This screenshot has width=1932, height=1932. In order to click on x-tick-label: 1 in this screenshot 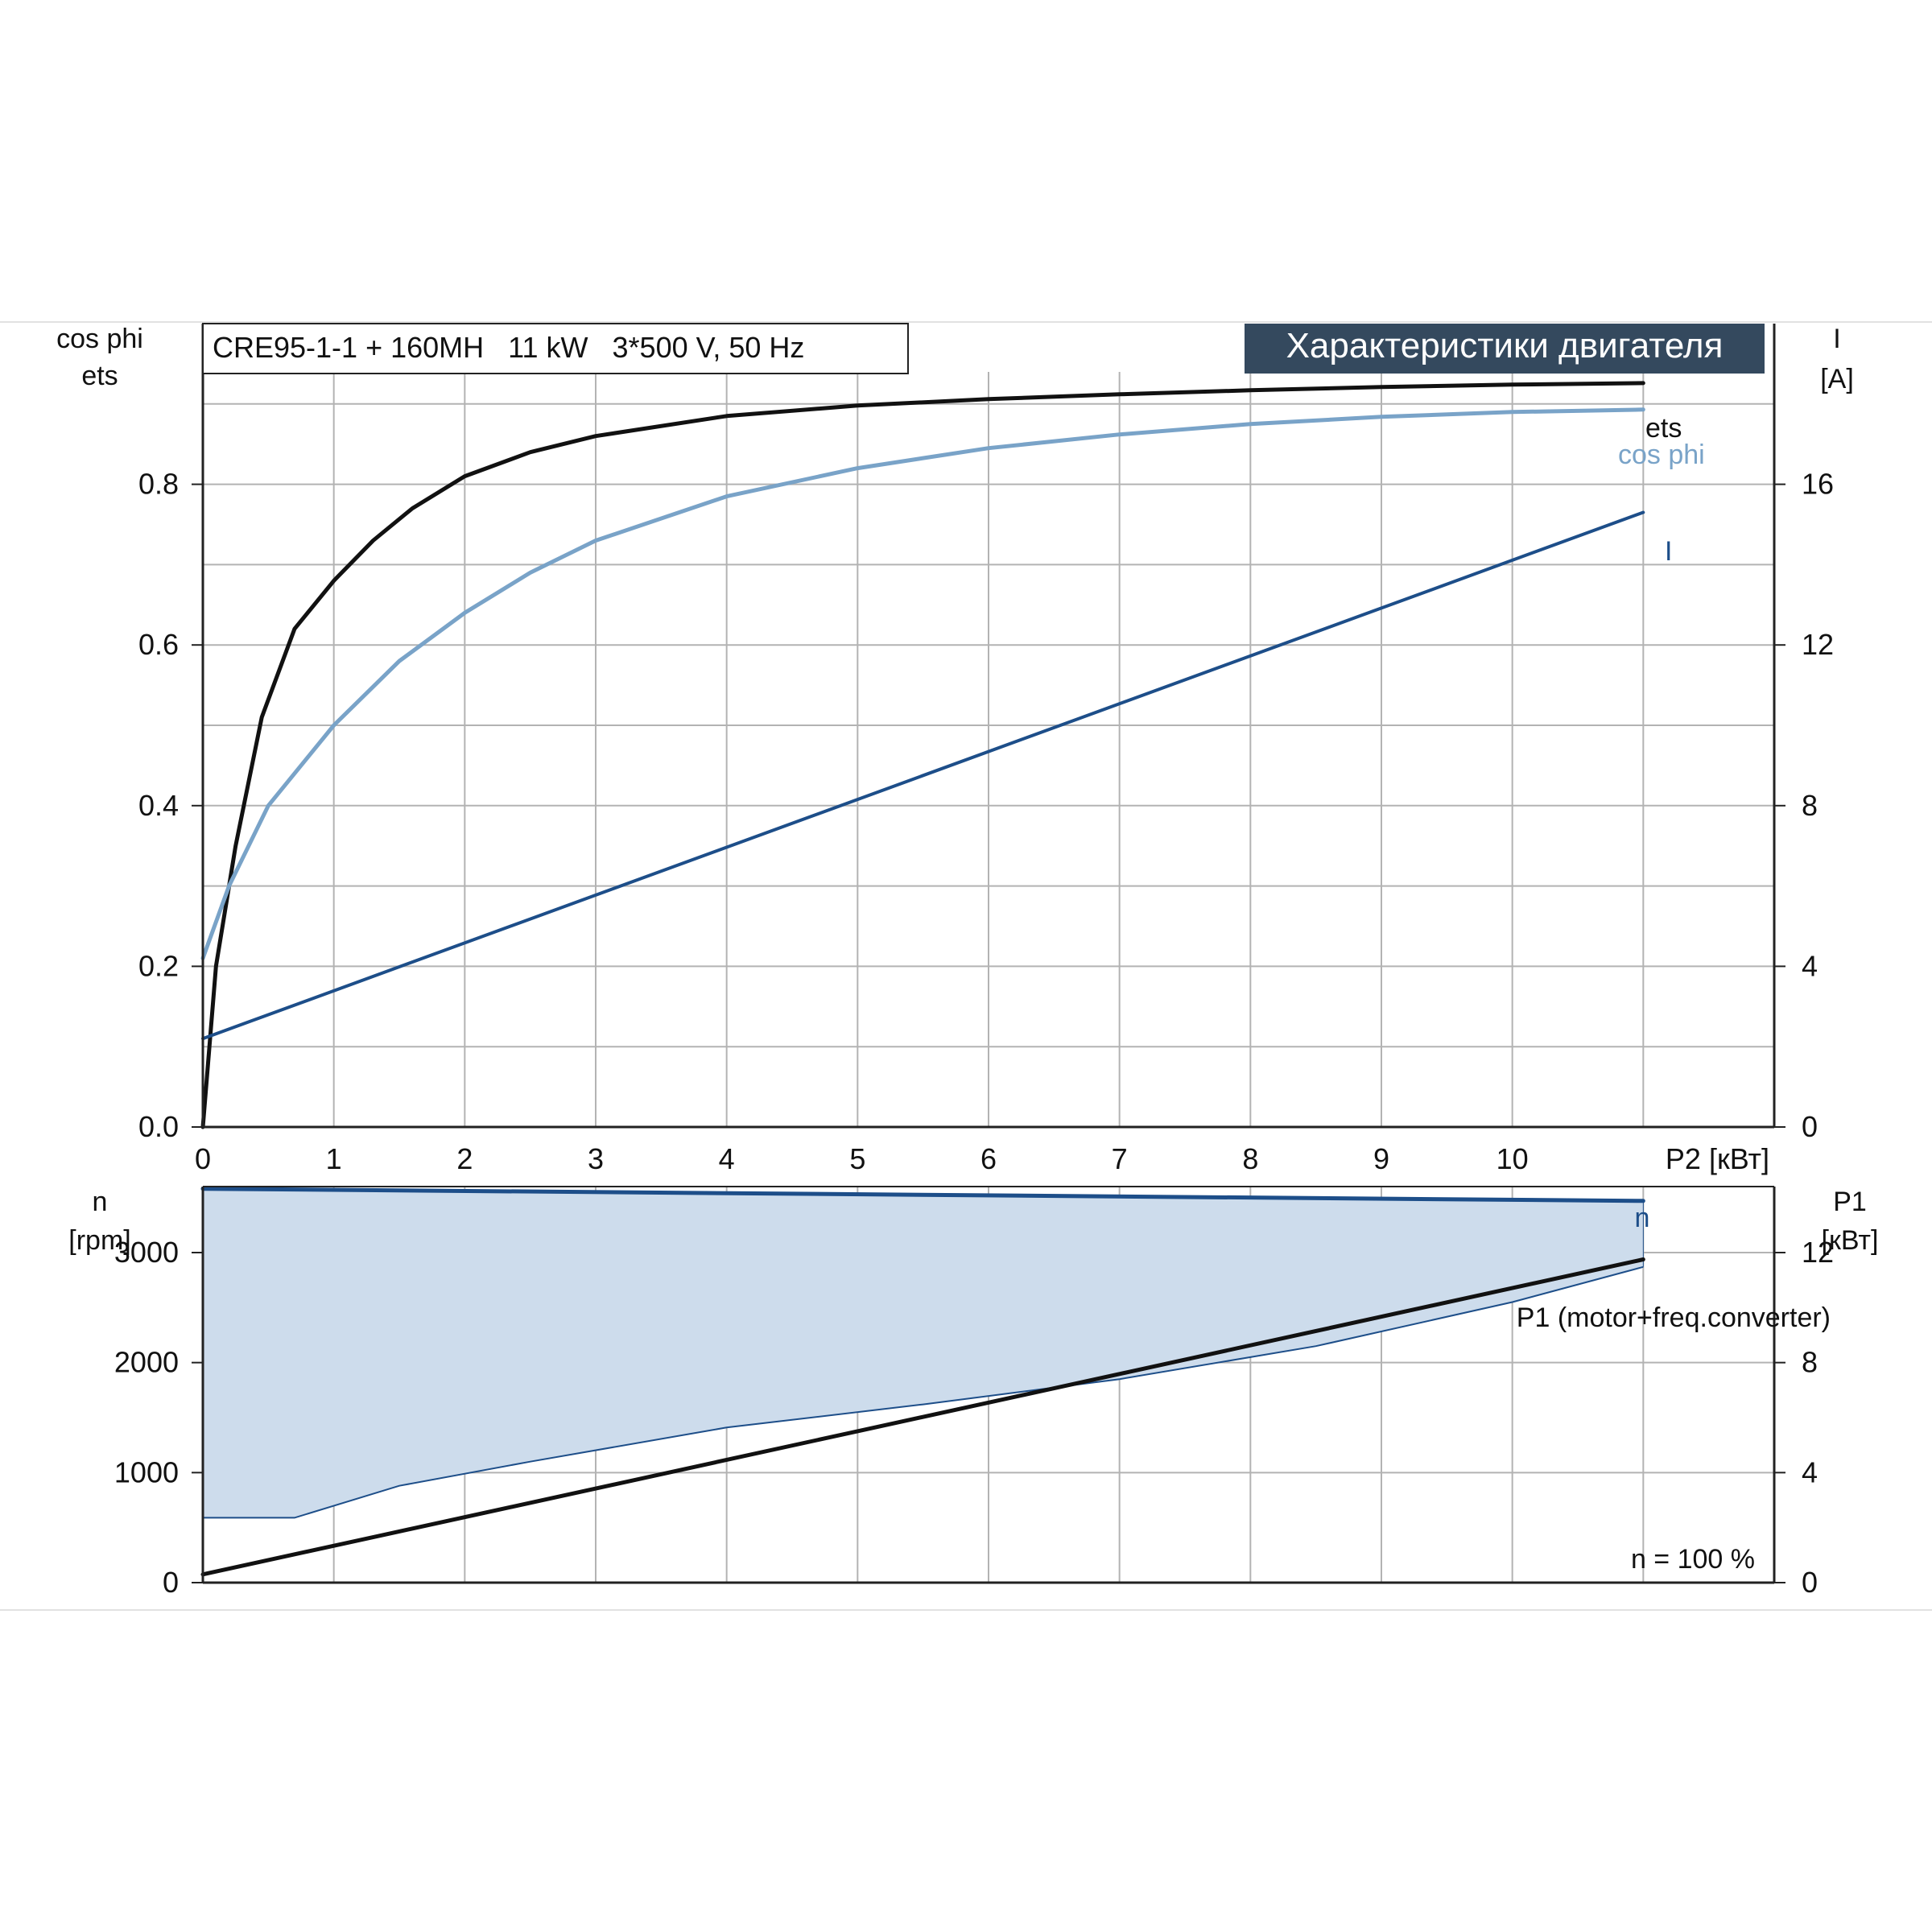, I will do `click(334, 1158)`.